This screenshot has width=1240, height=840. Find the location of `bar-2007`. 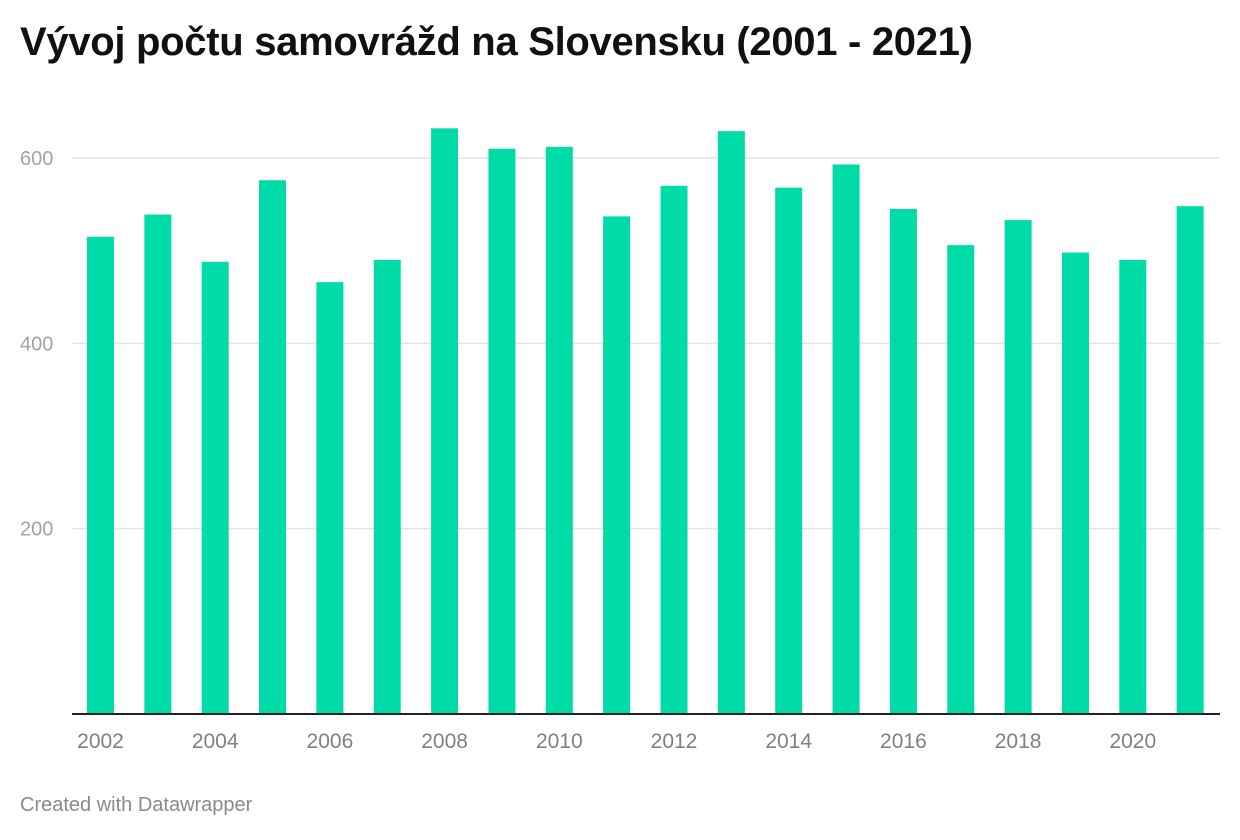

bar-2007 is located at coordinates (387, 486).